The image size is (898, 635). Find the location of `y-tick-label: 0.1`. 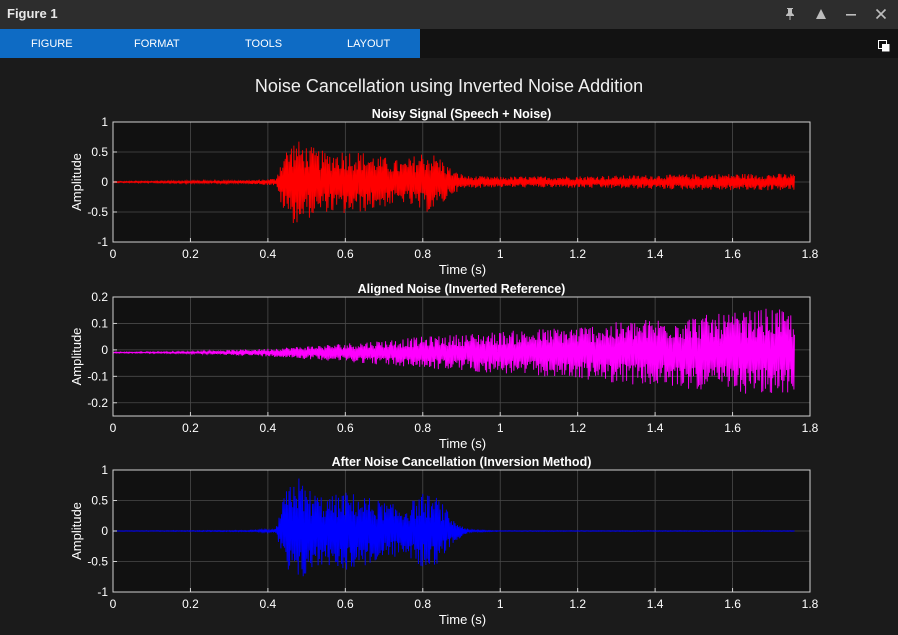

y-tick-label: 0.1 is located at coordinates (99, 323).